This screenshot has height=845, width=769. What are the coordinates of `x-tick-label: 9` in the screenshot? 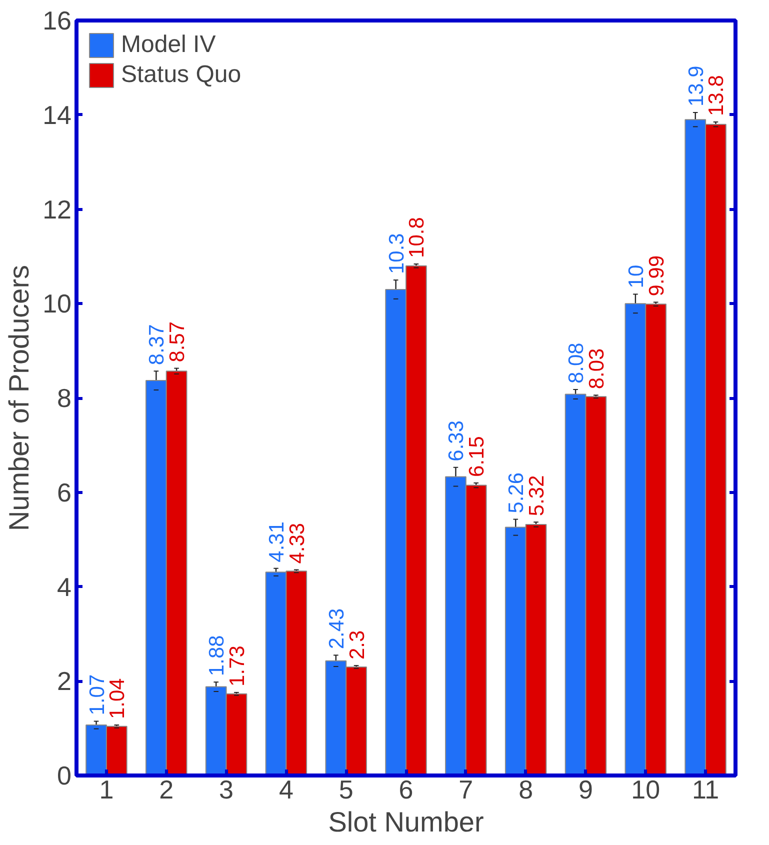 It's located at (585, 789).